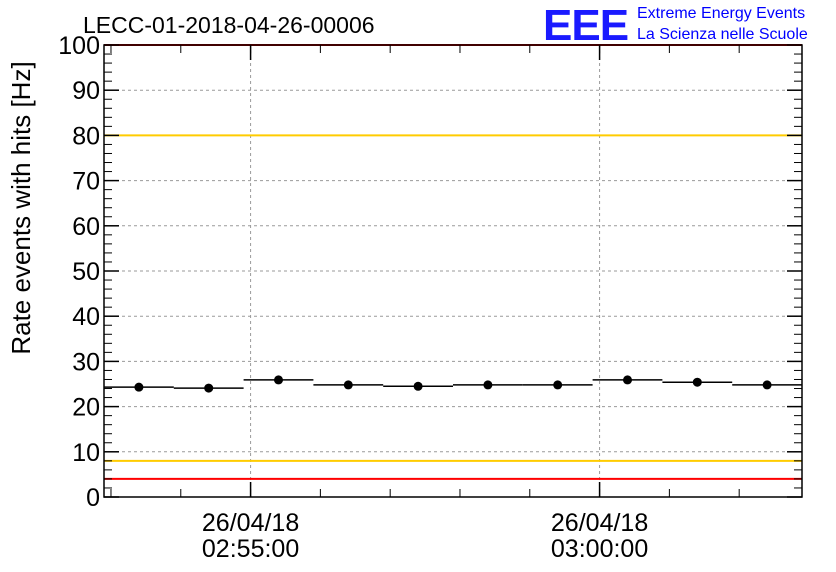 This screenshot has height=572, width=836. I want to click on y-tick-label: 20, so click(86, 408).